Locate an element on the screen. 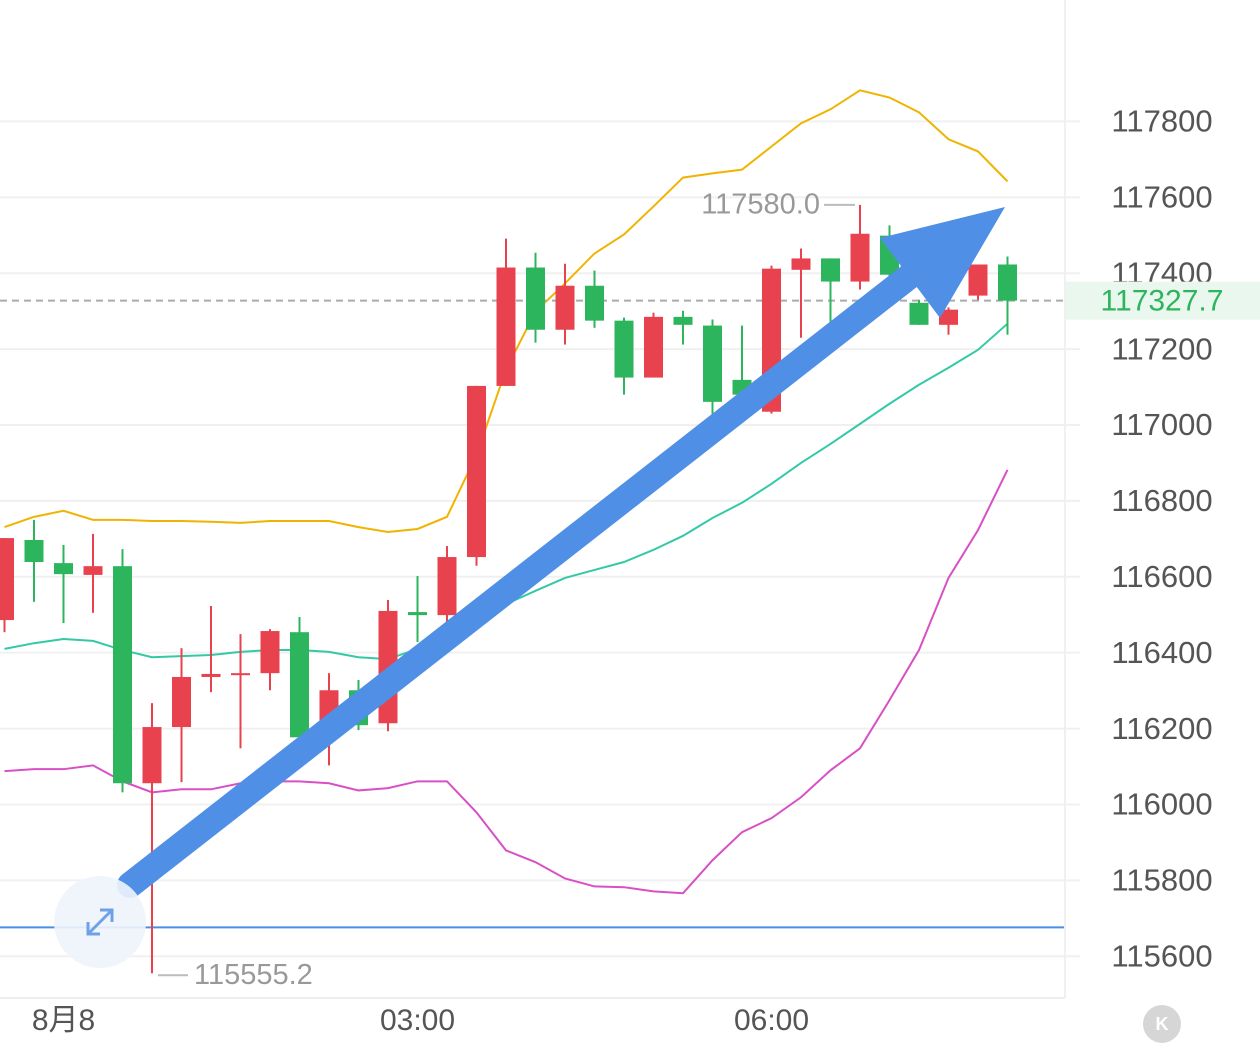 The height and width of the screenshot is (1049, 1260). y-tick-label: 116200 is located at coordinates (1161, 728).